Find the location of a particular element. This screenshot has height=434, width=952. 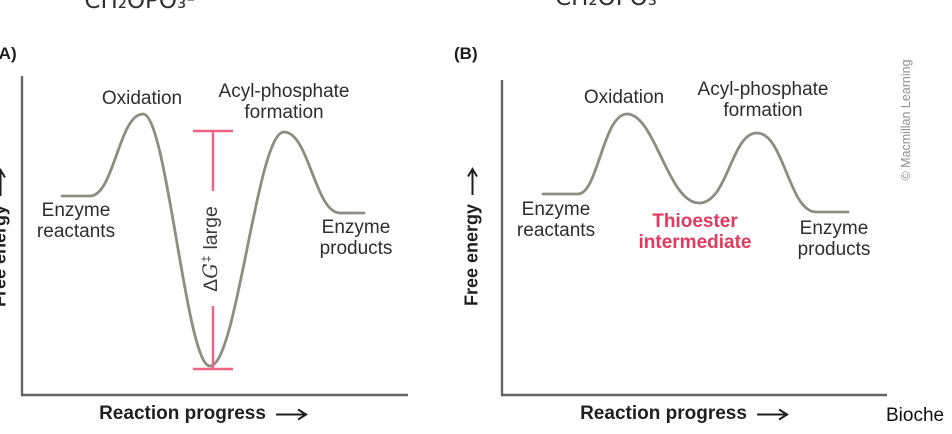

panel-a-x-axis-label: Reaction progress is located at coordinates (204, 414).